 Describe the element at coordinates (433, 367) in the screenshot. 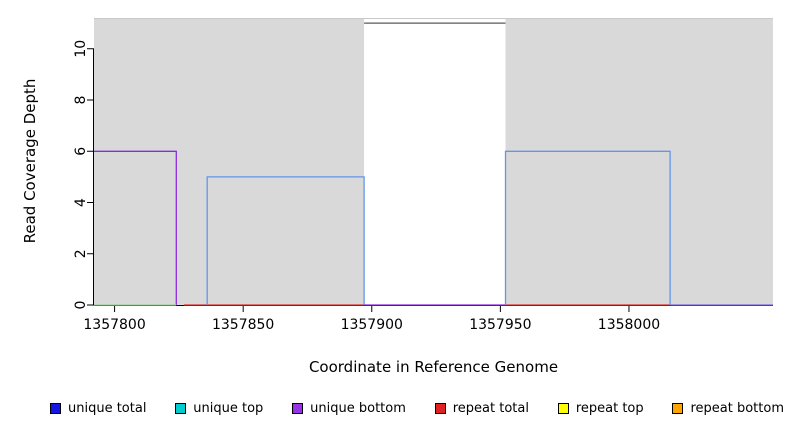

I see `x-axis-title: Coordinate in Reference Genome` at that location.